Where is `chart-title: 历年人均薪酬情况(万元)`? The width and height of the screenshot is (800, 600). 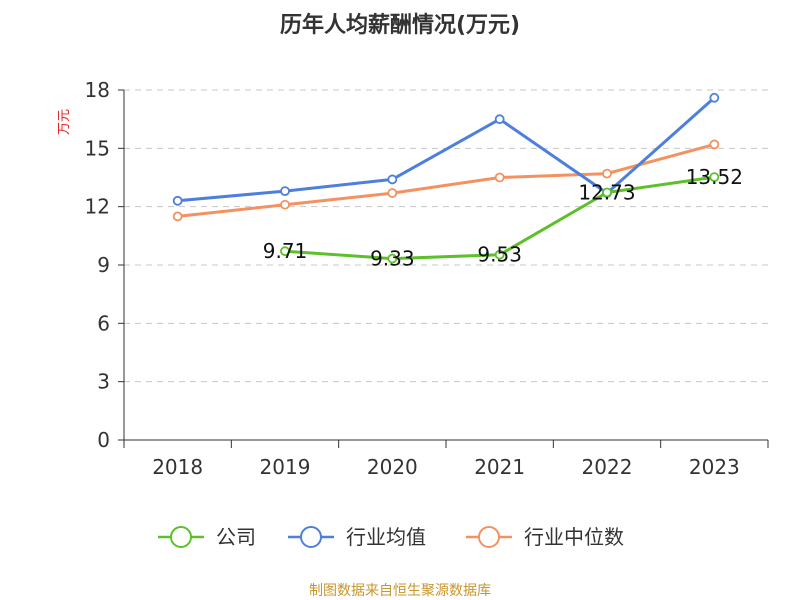 chart-title: 历年人均薪酬情况(万元) is located at coordinates (400, 25).